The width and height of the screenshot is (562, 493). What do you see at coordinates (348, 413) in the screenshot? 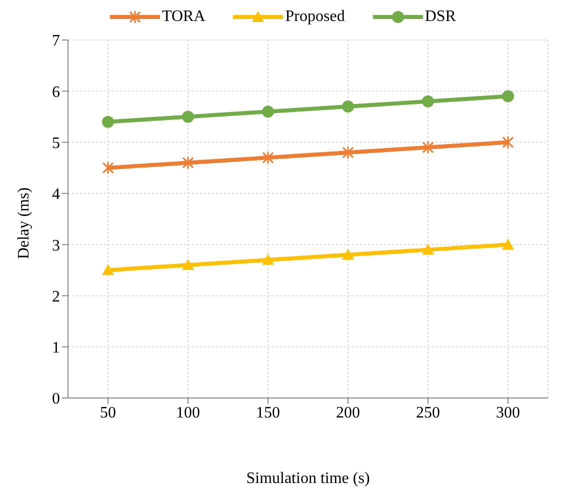
I see `x-tick-label: 200` at bounding box center [348, 413].